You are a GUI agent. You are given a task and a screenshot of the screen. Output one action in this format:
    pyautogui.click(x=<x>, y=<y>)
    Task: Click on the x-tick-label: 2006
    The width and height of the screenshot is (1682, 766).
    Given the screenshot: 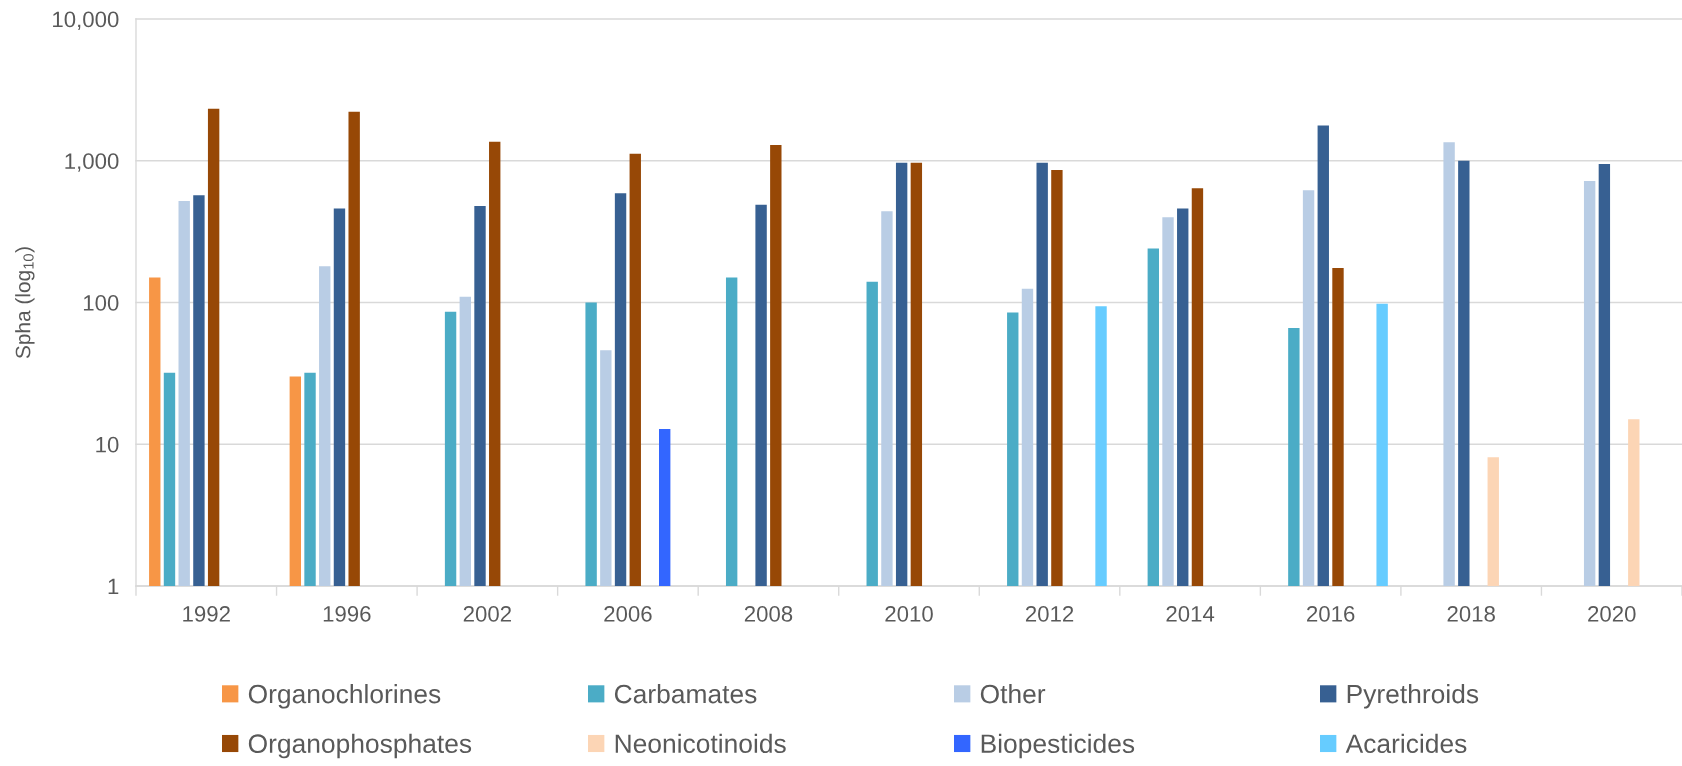 What is the action you would take?
    pyautogui.click(x=628, y=614)
    